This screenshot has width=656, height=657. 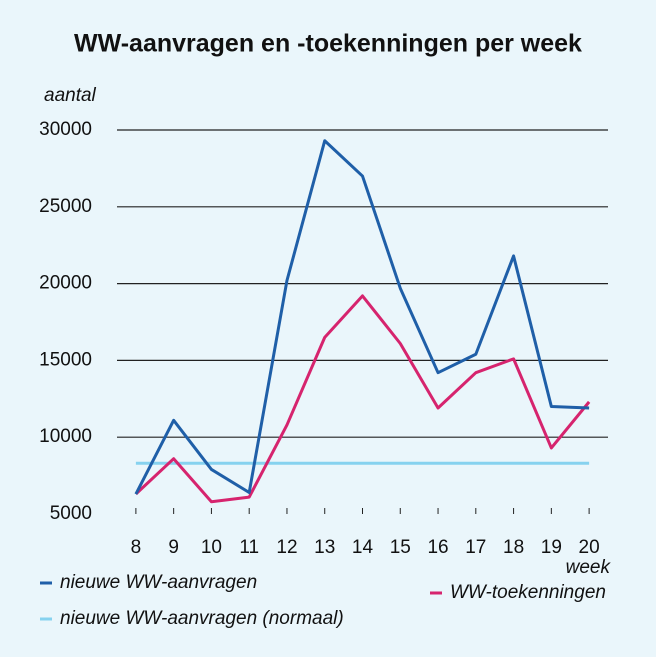 What do you see at coordinates (363, 547) in the screenshot?
I see `x-tick-label: 14` at bounding box center [363, 547].